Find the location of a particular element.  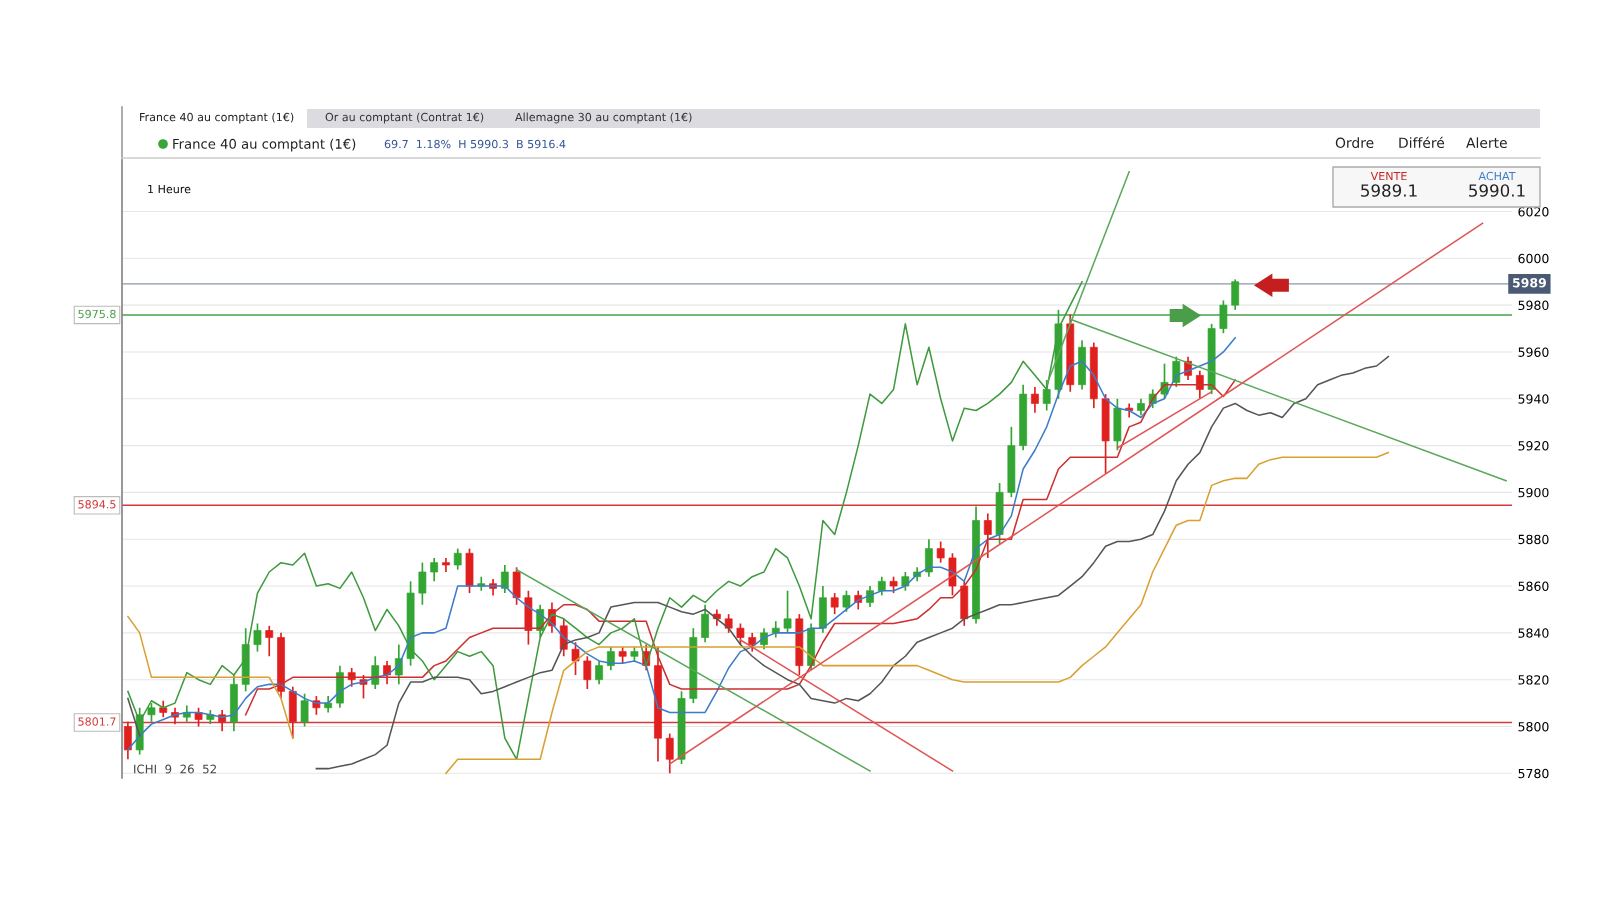

y-tick-label: 5900 is located at coordinates (1533, 492).